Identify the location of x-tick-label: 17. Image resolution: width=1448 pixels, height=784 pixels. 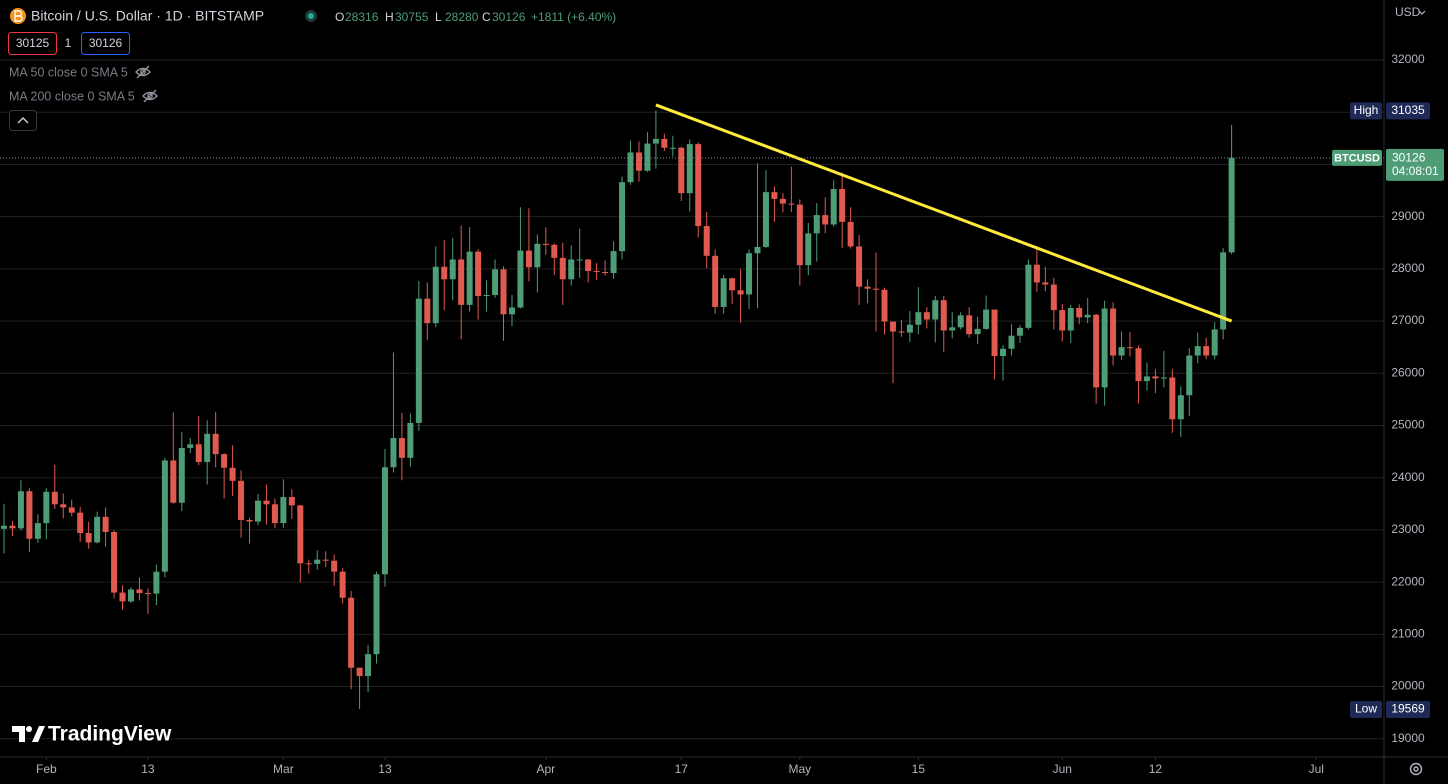
(682, 769).